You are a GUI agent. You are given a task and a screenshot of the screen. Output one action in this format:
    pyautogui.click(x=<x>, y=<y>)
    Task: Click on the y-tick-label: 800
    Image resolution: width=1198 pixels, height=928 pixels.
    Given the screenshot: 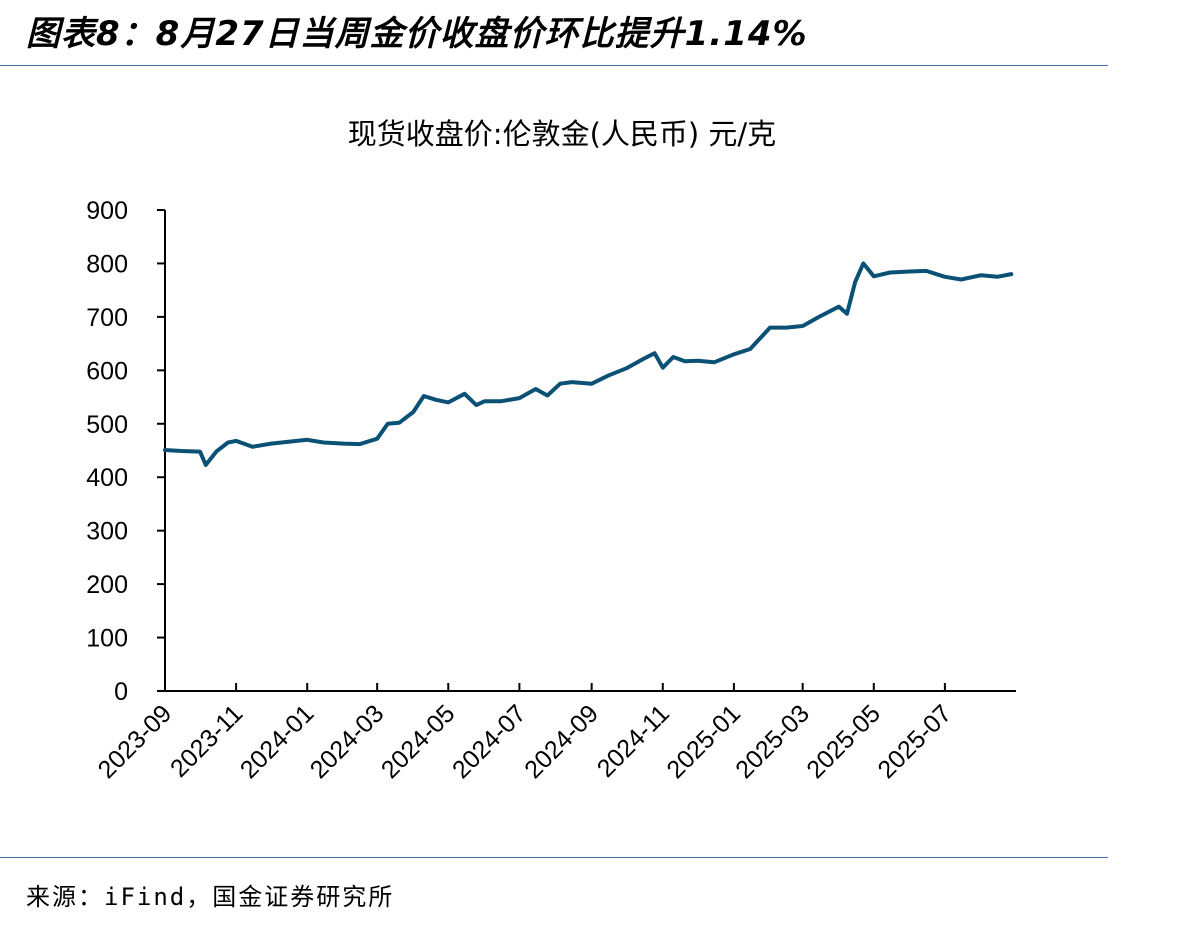 What is the action you would take?
    pyautogui.click(x=107, y=264)
    